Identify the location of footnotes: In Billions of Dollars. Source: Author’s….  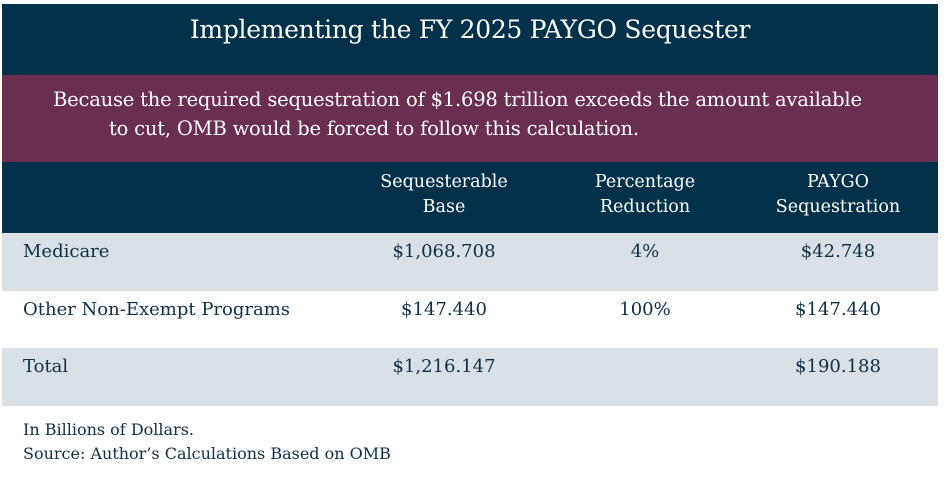
(207, 442).